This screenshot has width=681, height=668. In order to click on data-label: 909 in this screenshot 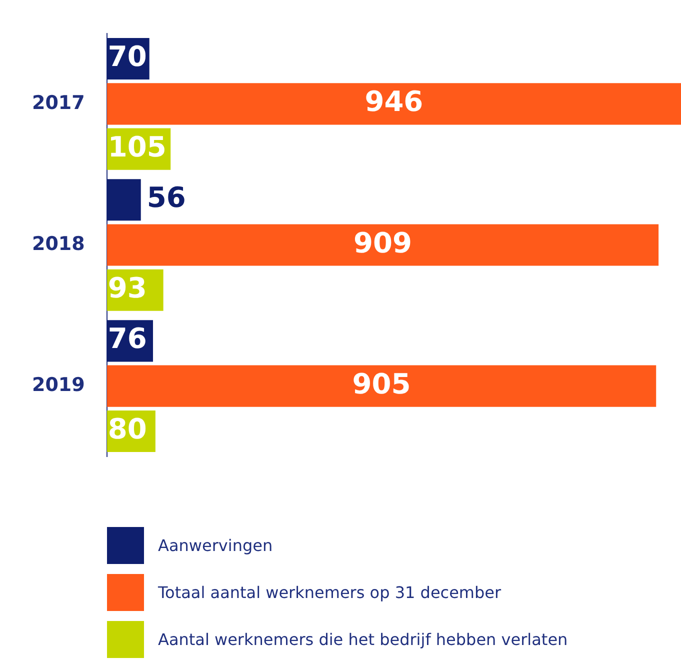, I will do `click(382, 243)`.